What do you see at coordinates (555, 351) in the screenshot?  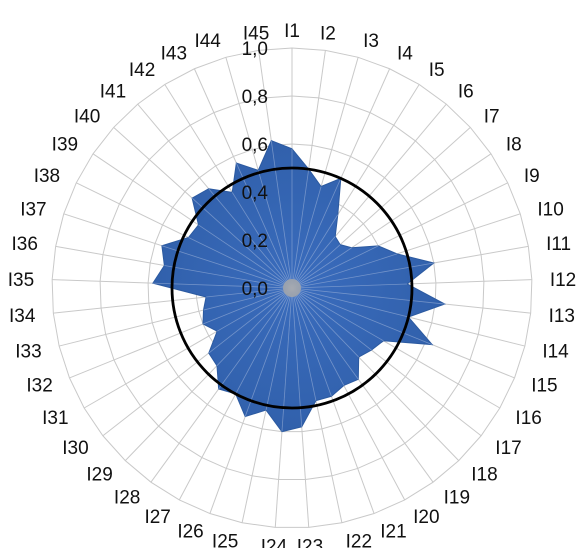 I see `category-label: I14` at bounding box center [555, 351].